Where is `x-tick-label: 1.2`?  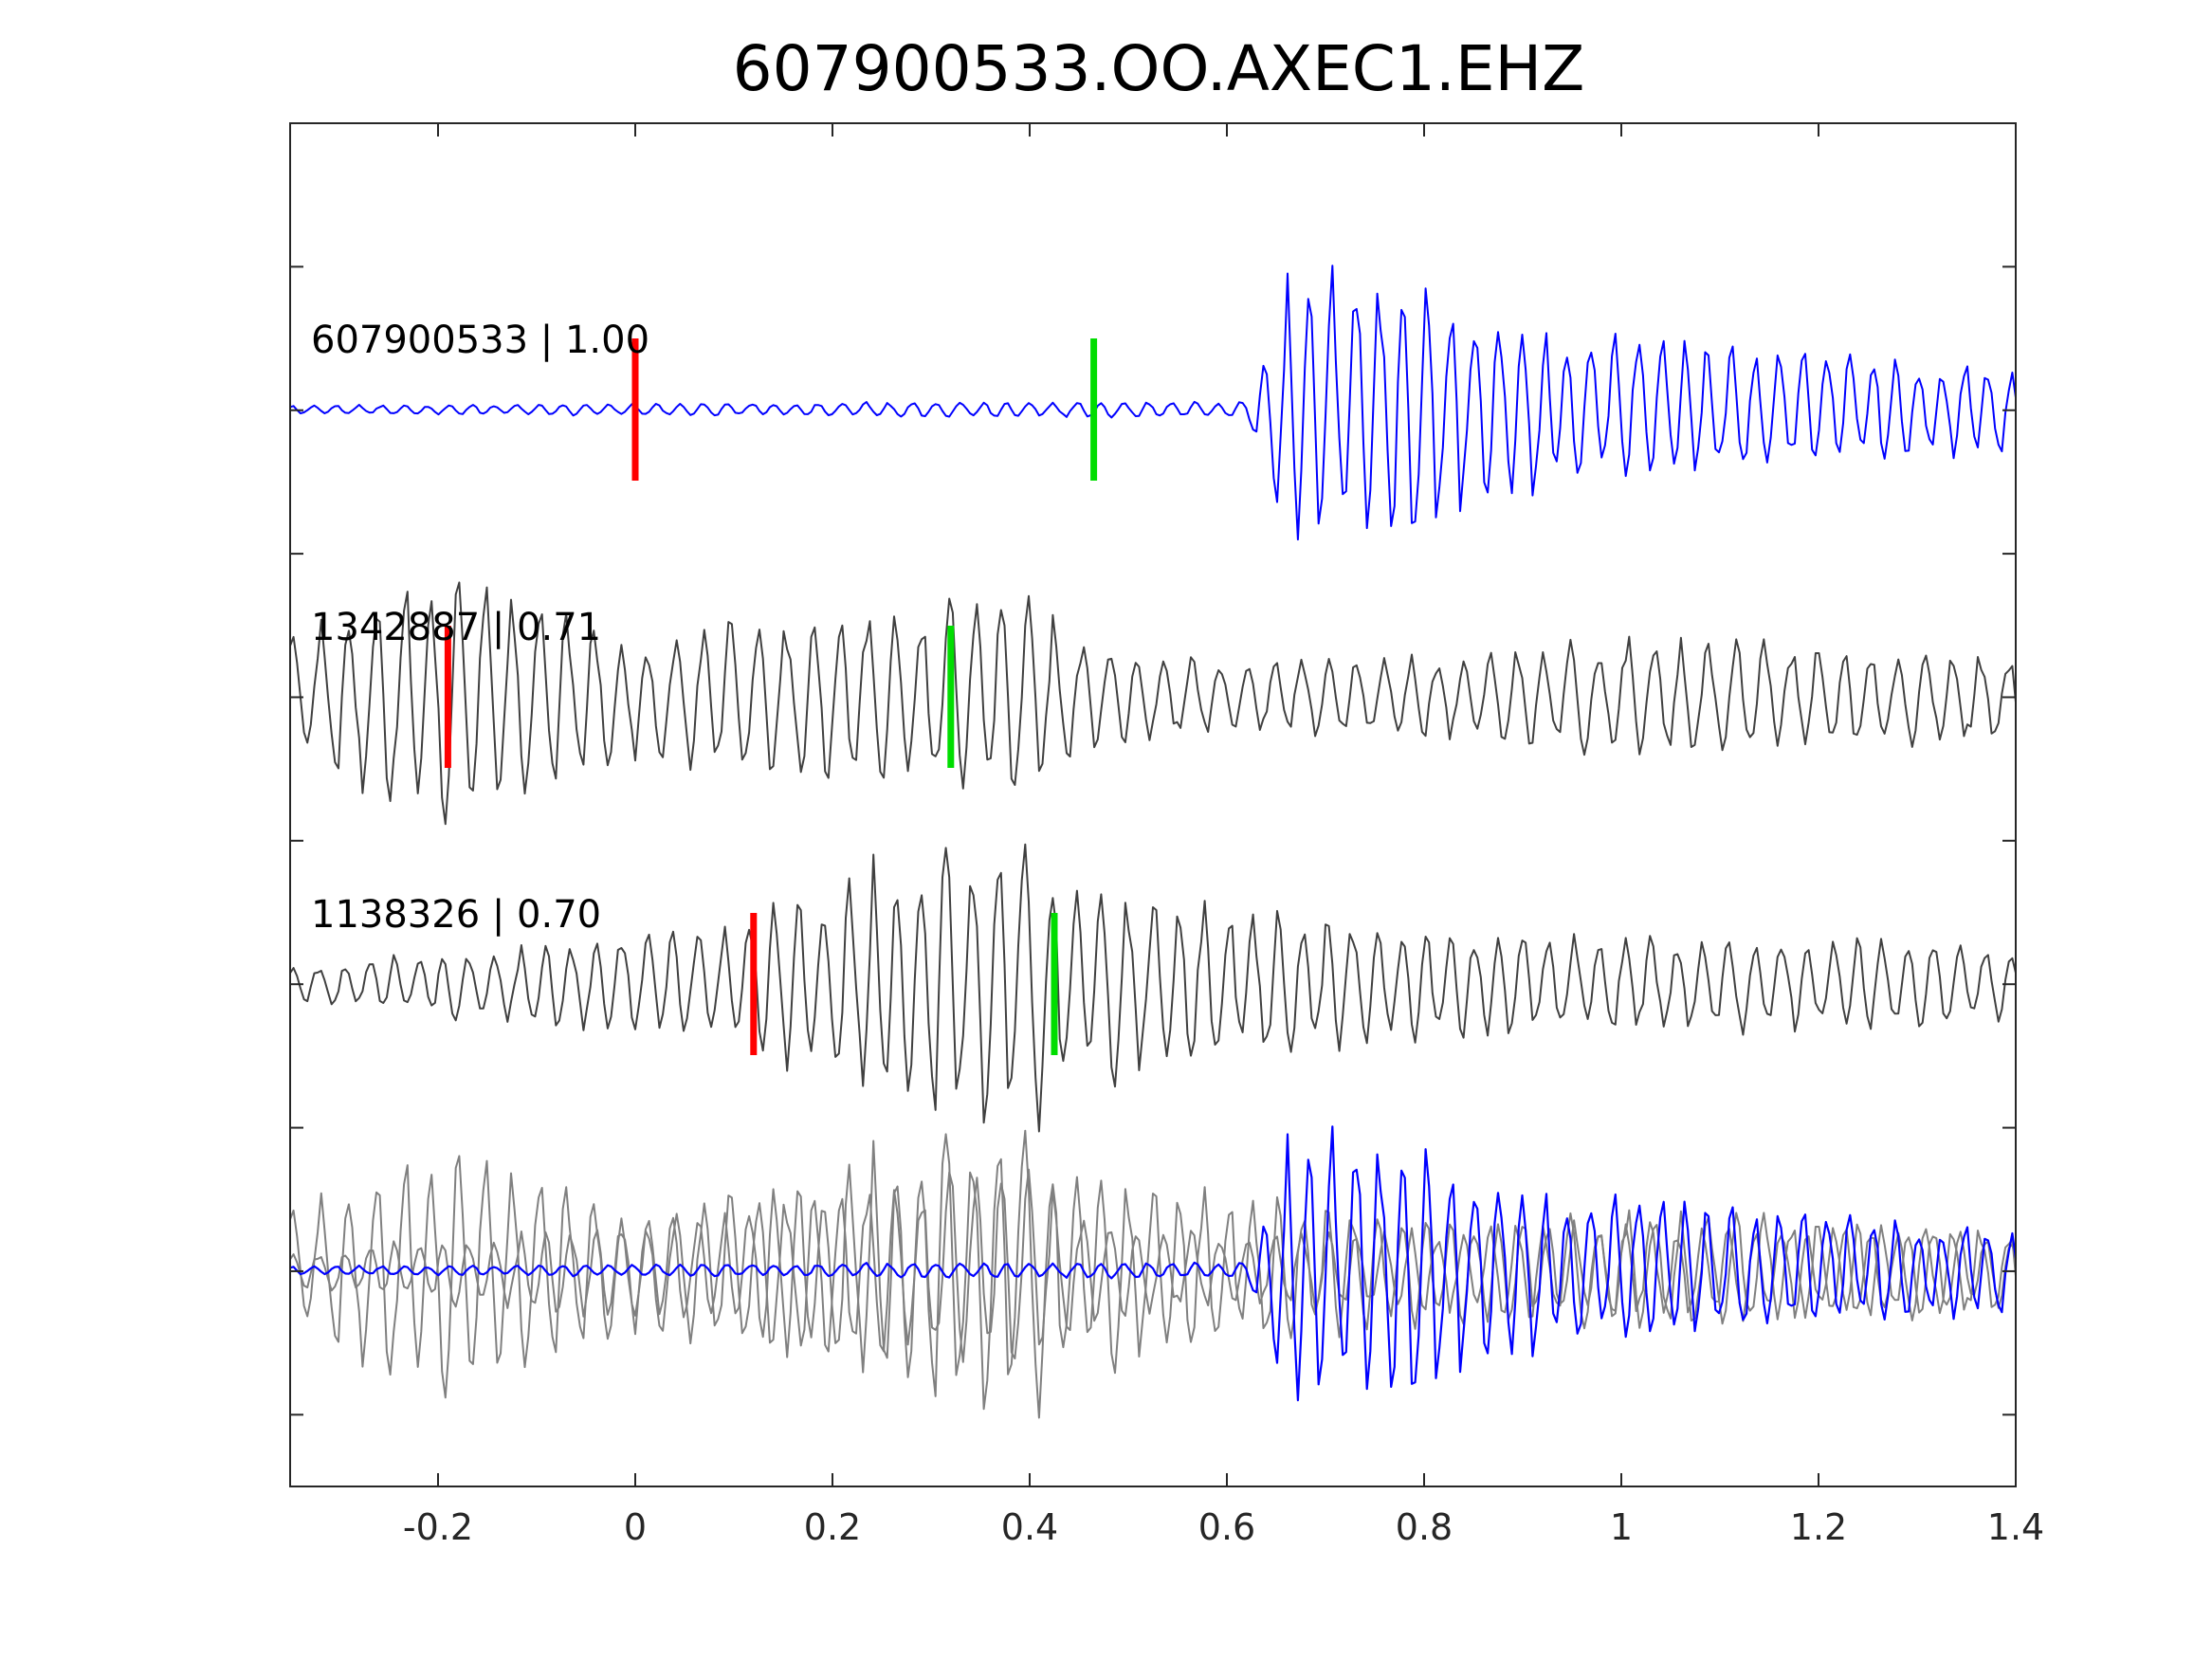 x-tick-label: 1.2 is located at coordinates (1818, 1527).